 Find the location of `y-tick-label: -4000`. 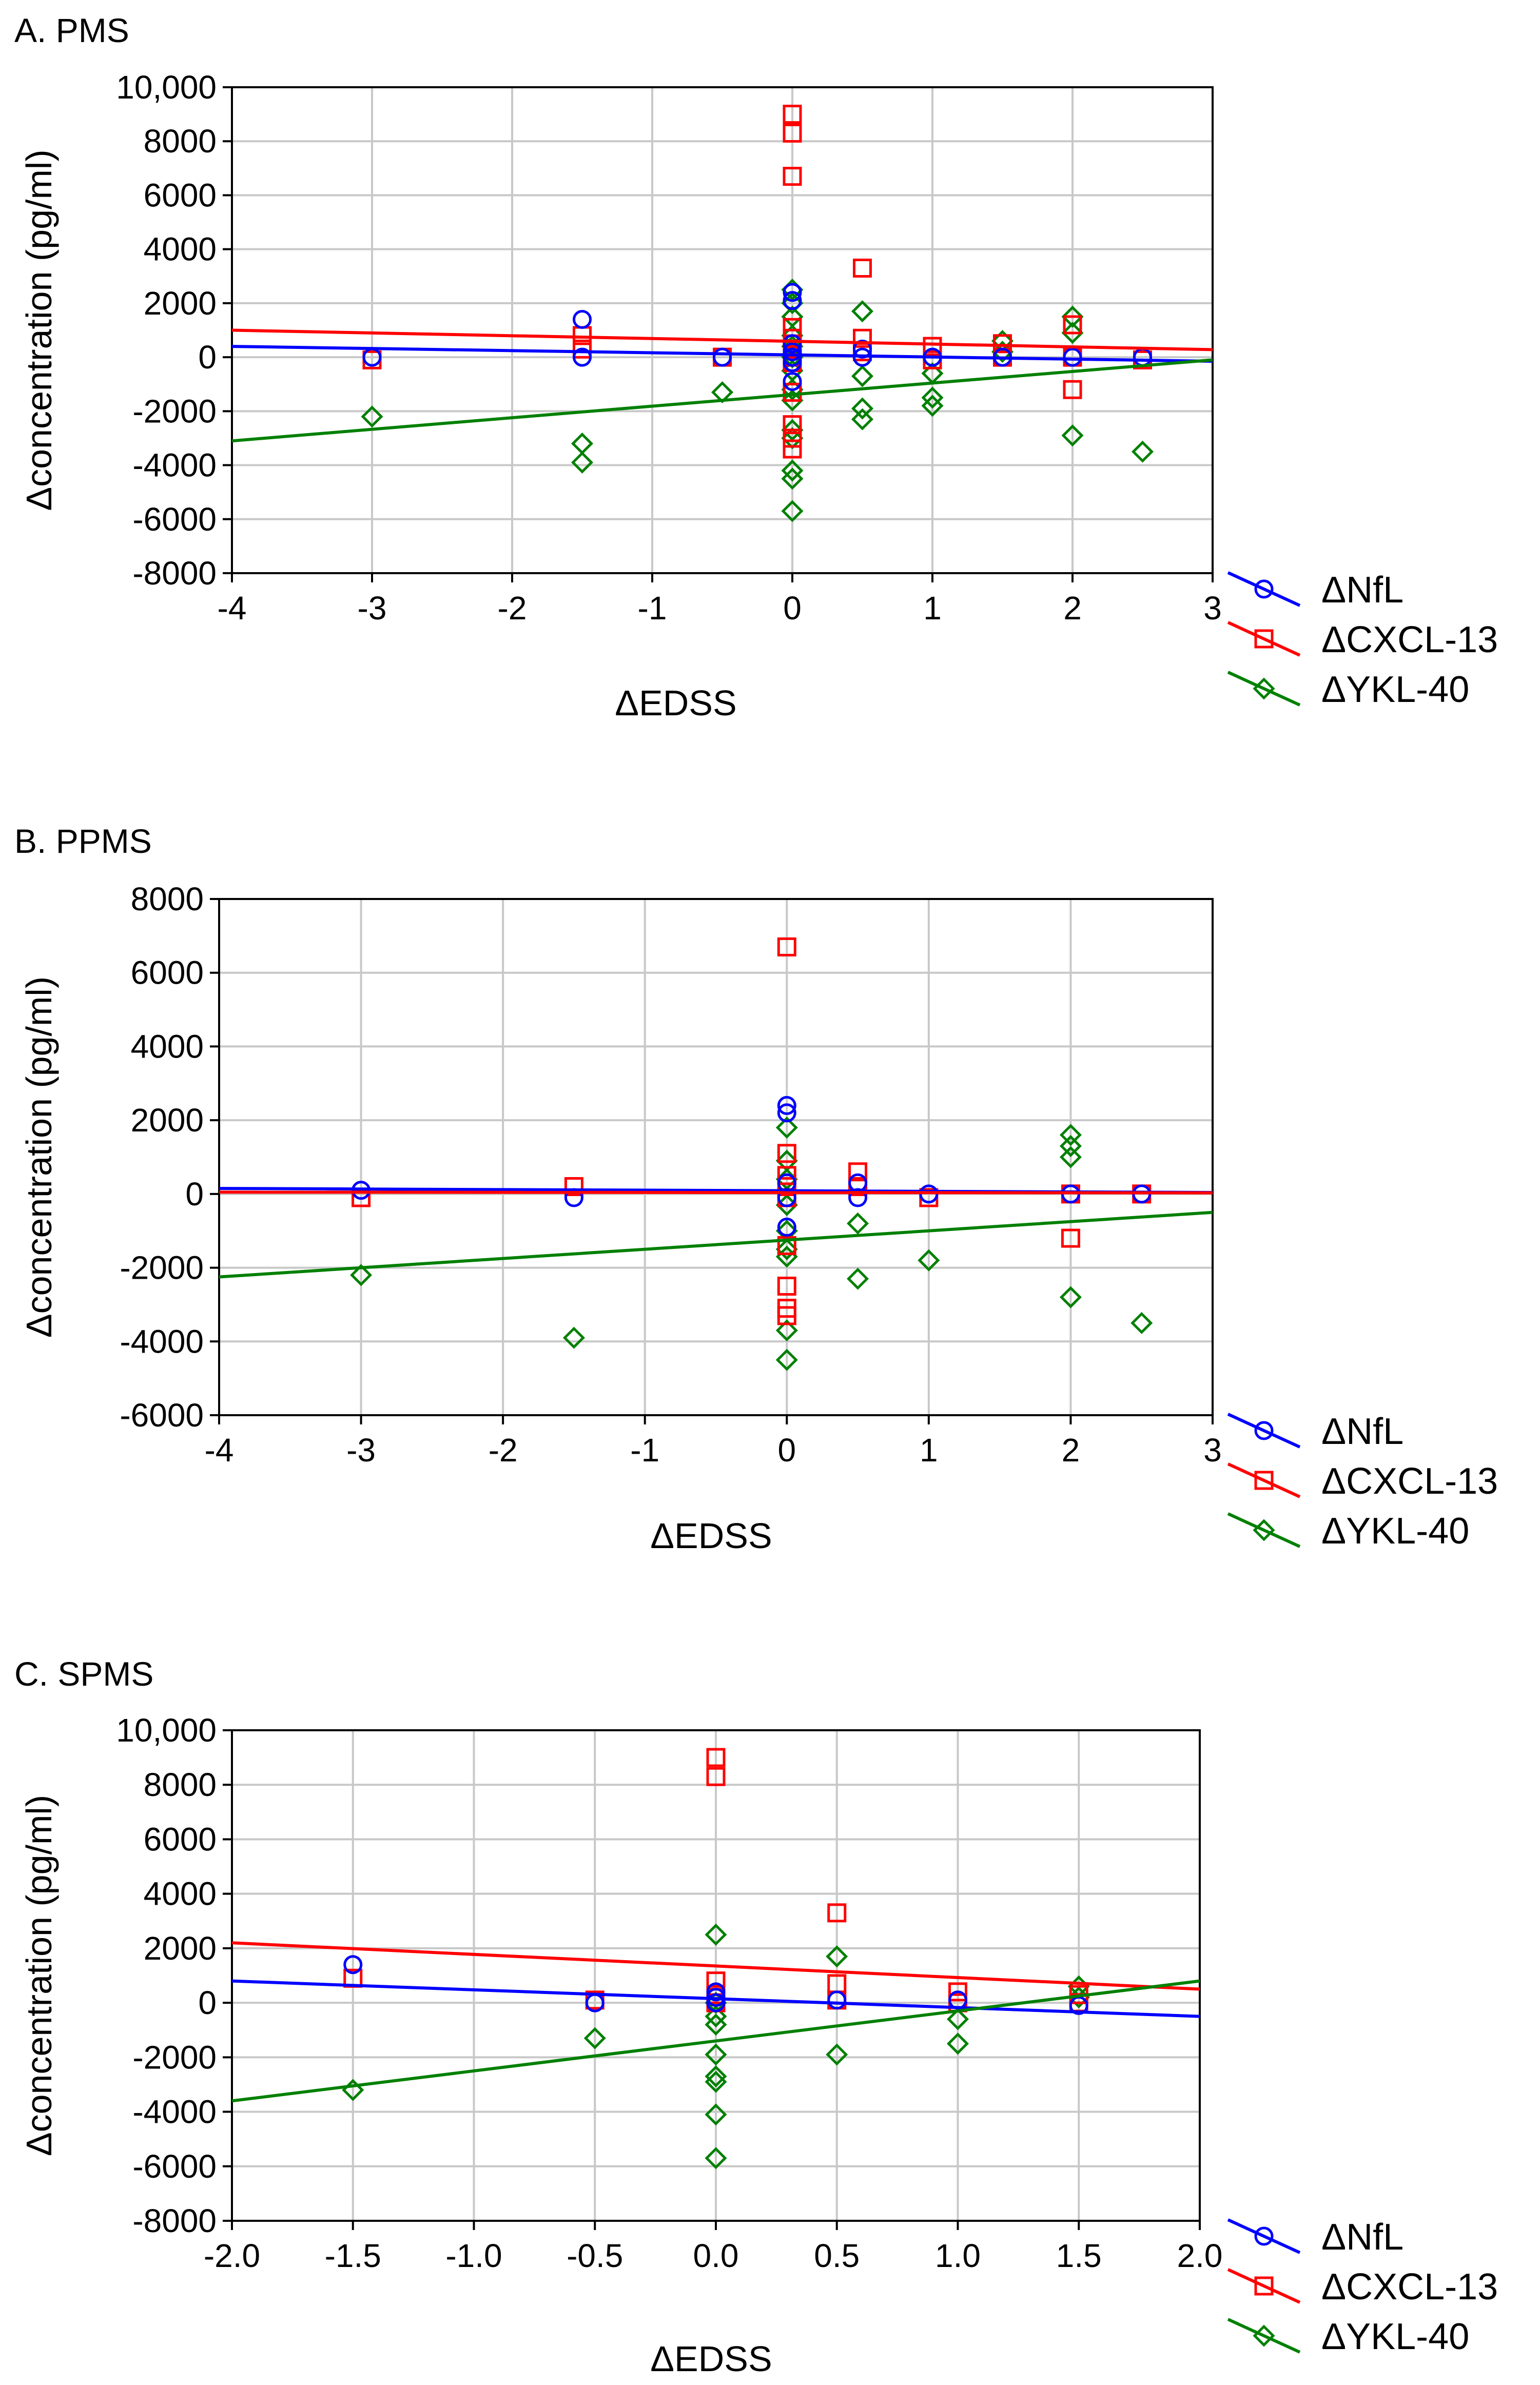

y-tick-label: -4000 is located at coordinates (162, 1342).